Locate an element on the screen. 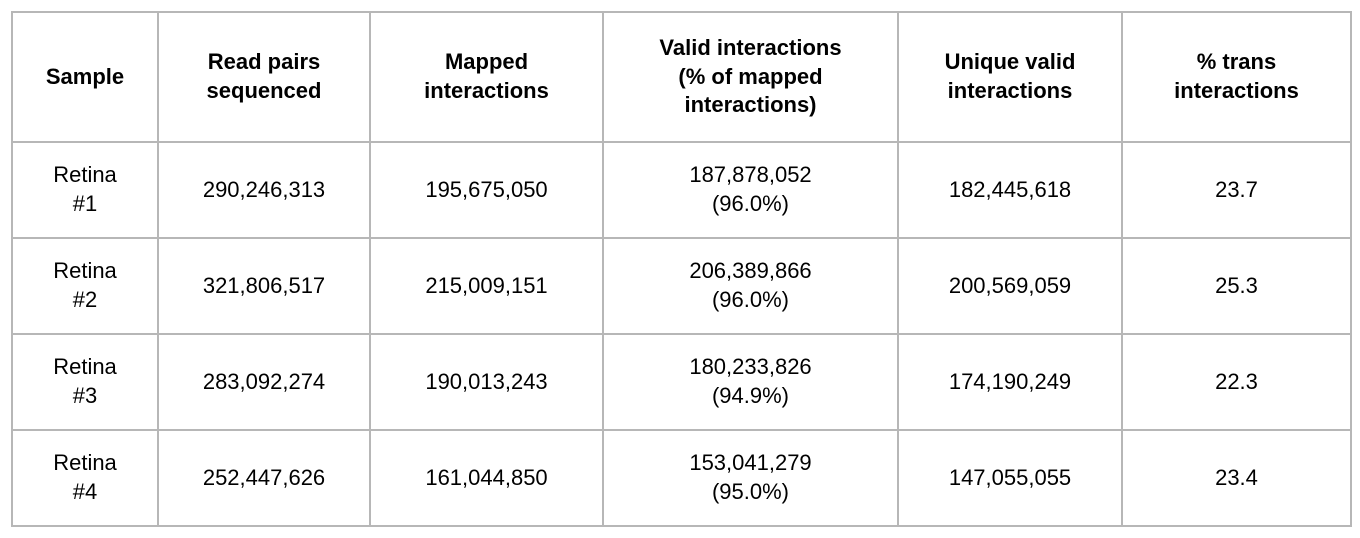  cell-unique-valid: 147,055,055 is located at coordinates (1010, 478).